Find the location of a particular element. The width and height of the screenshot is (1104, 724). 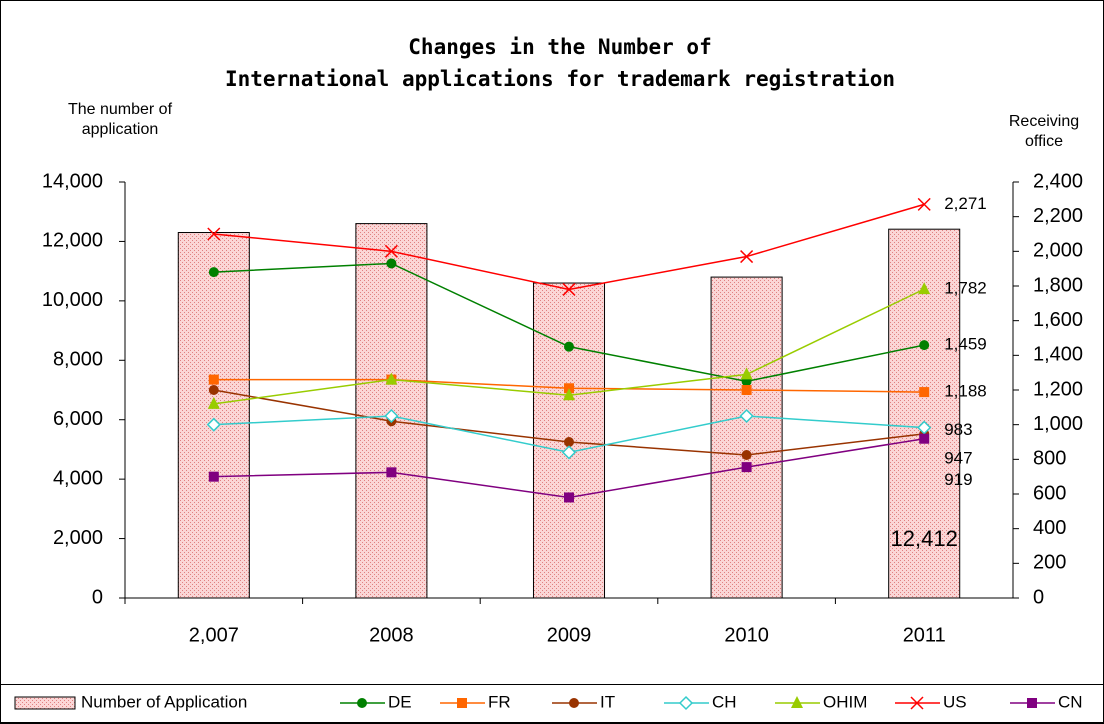

y2-tick-label: 2,200 is located at coordinates (1058, 216).